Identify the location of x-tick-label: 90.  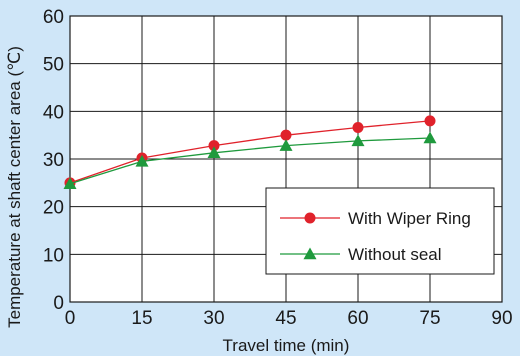
(501, 318).